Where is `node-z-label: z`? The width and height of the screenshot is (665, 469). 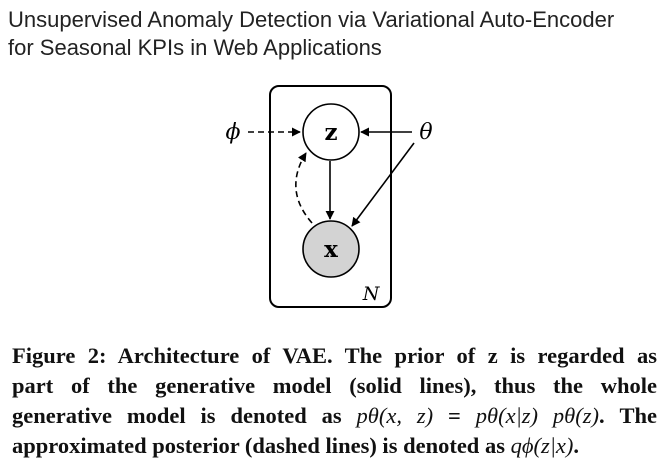
node-z-label: z is located at coordinates (330, 132).